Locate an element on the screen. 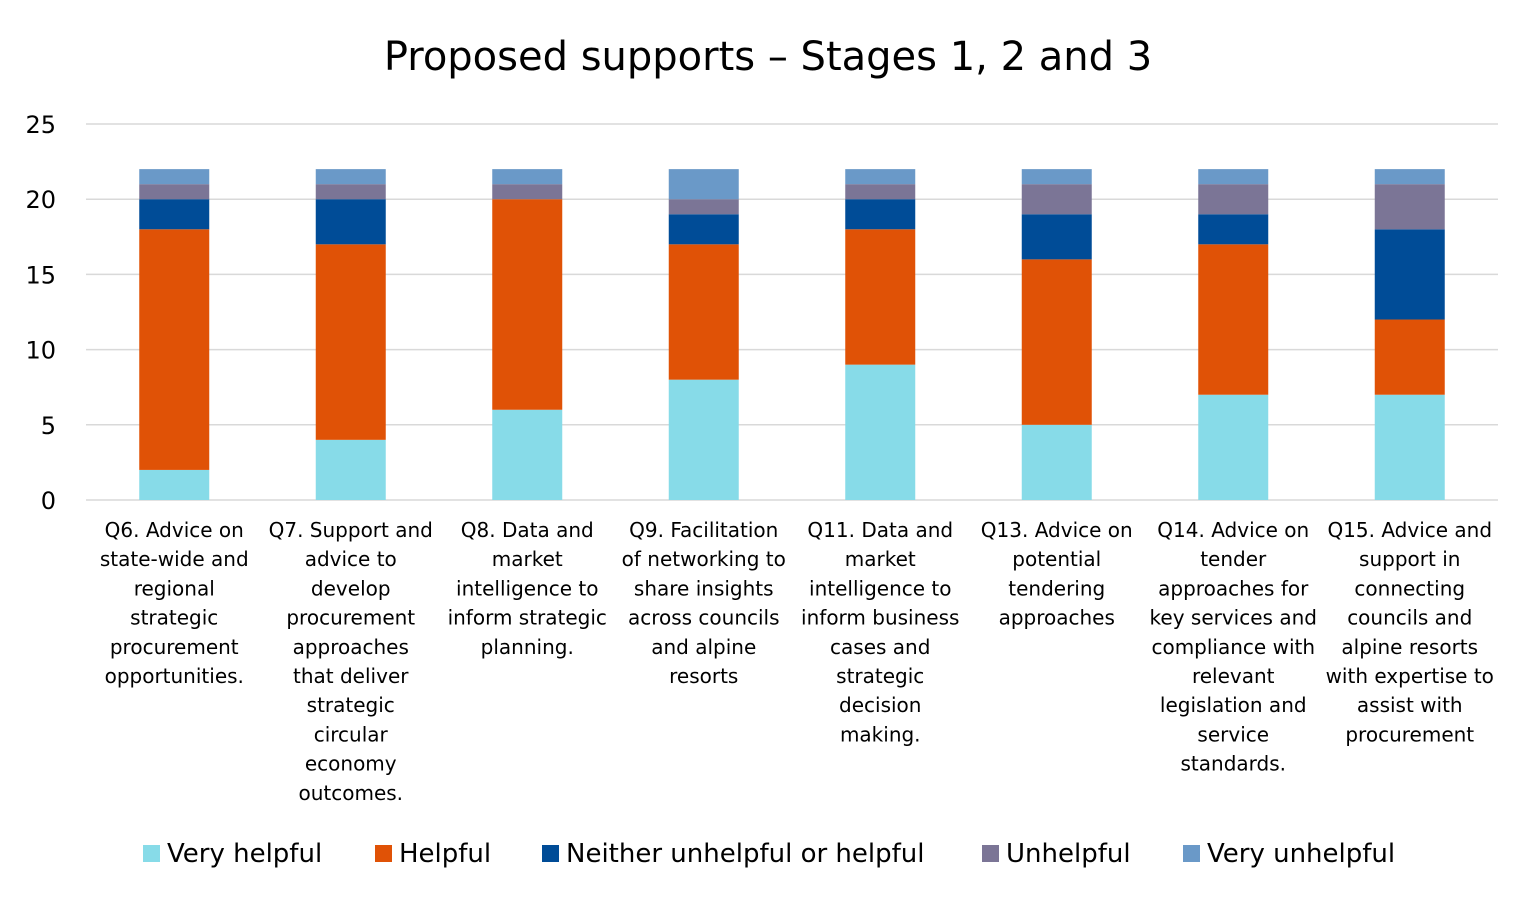  legend-label: Very unhelpful is located at coordinates (1301, 854).